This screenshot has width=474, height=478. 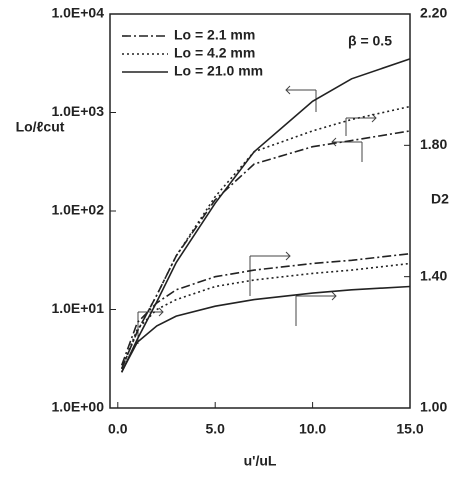 What do you see at coordinates (433, 13) in the screenshot?
I see `y2-tick-label: 2.20` at bounding box center [433, 13].